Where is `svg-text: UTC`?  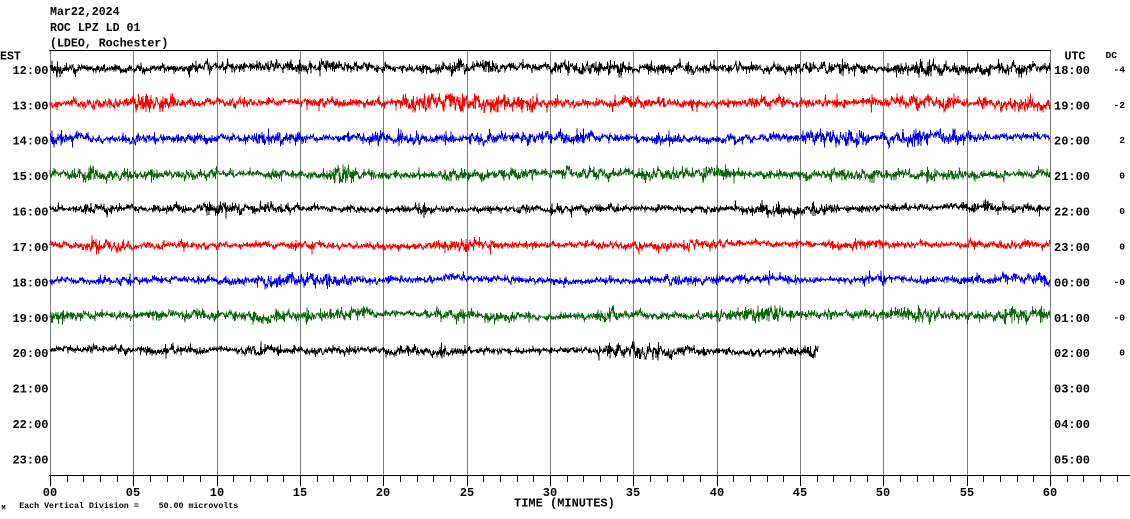
svg-text: UTC is located at coordinates (1075, 56).